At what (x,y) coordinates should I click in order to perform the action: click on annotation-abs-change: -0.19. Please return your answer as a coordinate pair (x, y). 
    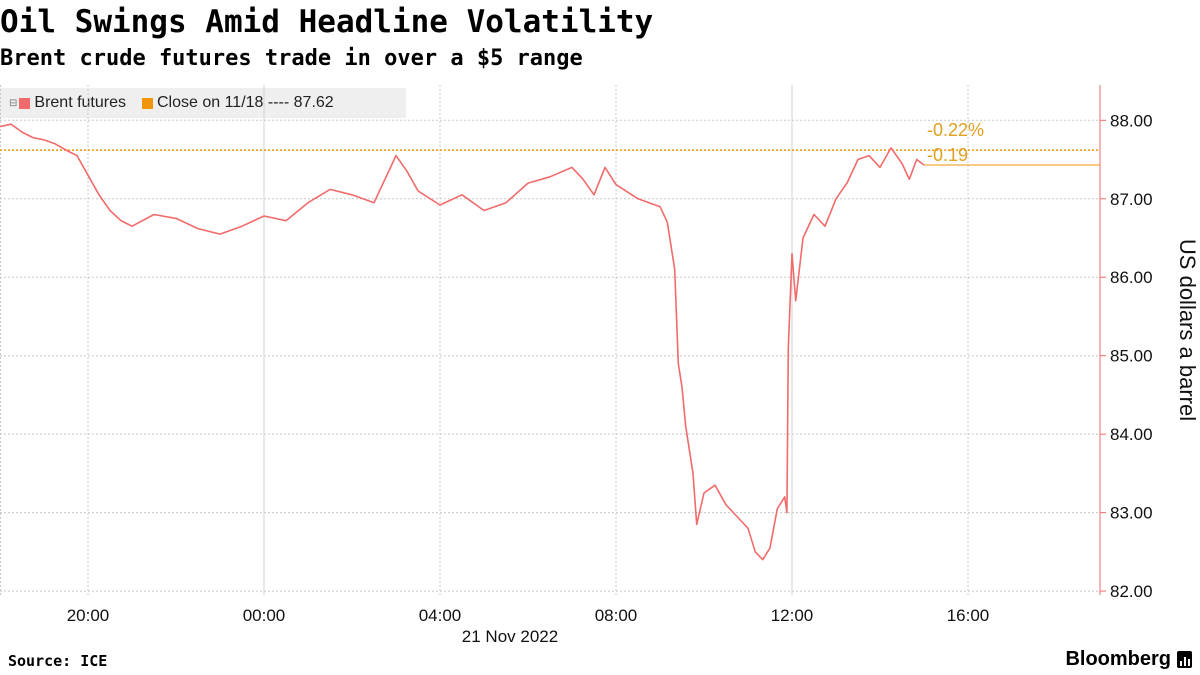
    Looking at the image, I should click on (947, 155).